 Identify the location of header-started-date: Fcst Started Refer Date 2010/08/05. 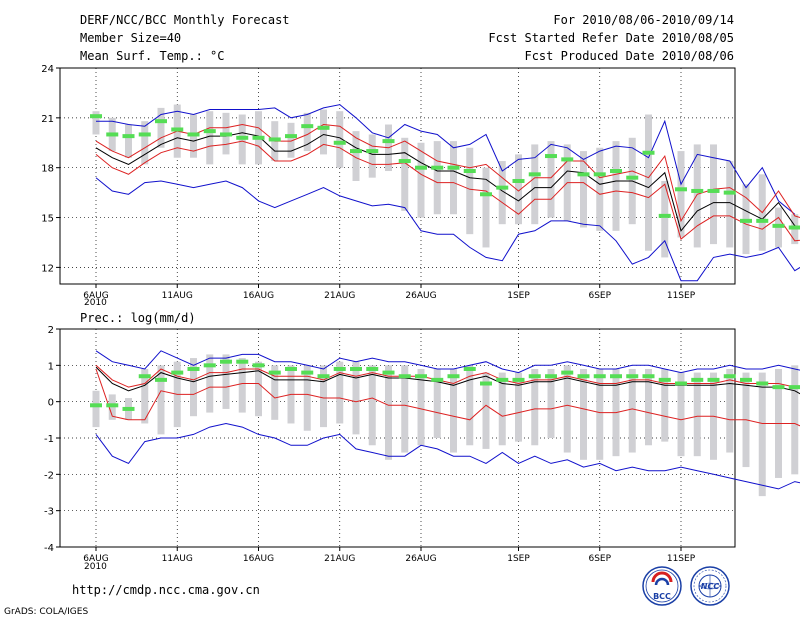
(611, 38).